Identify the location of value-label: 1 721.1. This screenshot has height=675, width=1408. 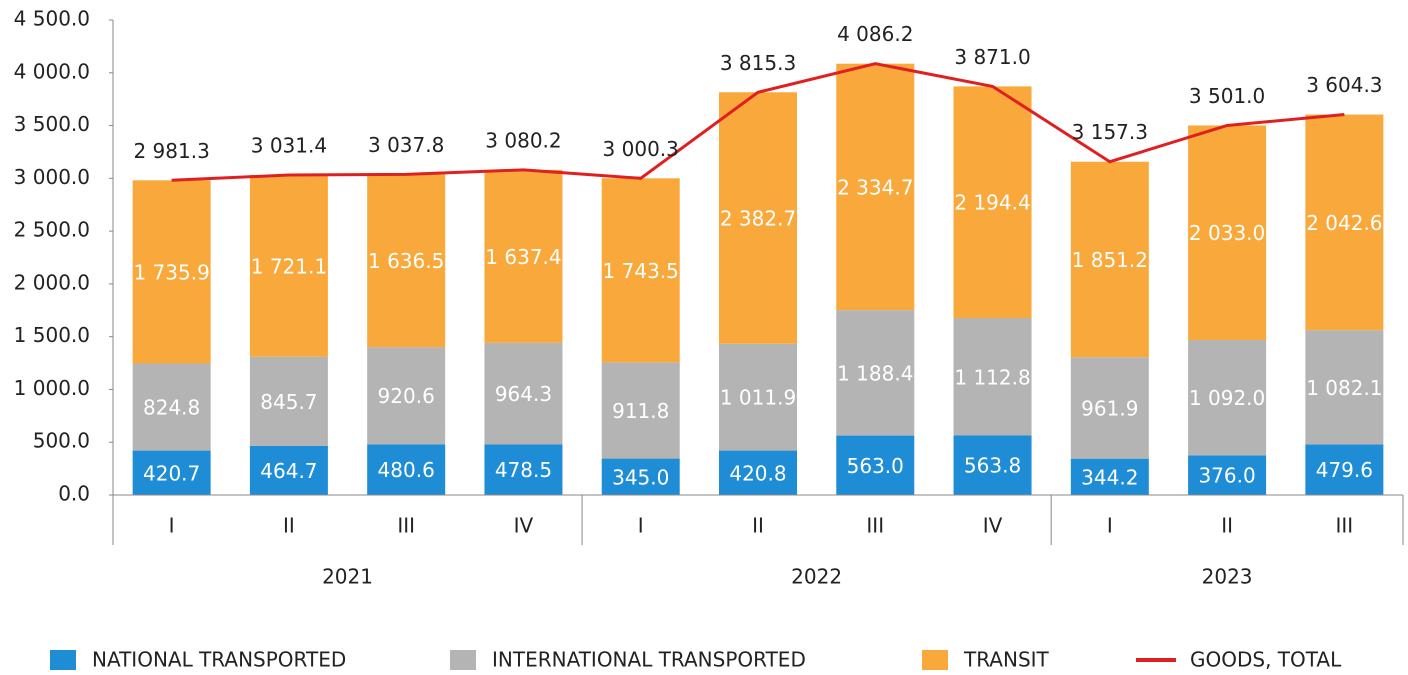
(289, 266).